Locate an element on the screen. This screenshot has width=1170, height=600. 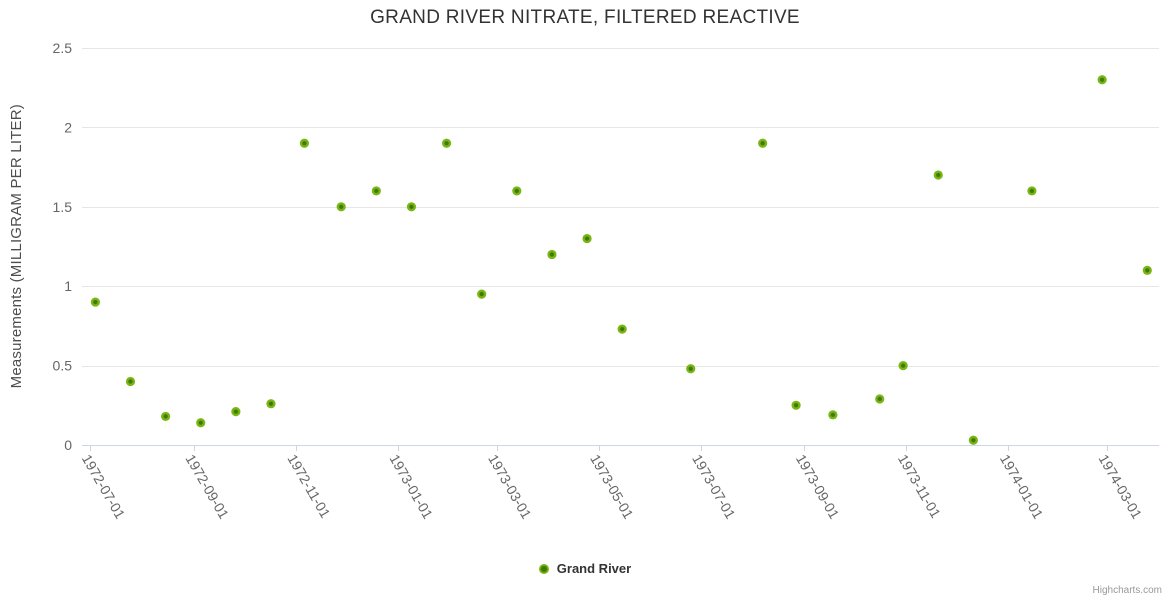
x-axis-tick-label: 1973-01-01 is located at coordinates (411, 487).